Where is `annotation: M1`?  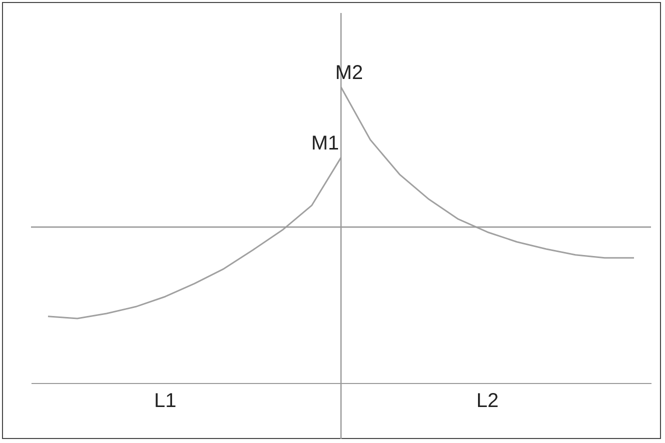
annotation: M1 is located at coordinates (325, 143).